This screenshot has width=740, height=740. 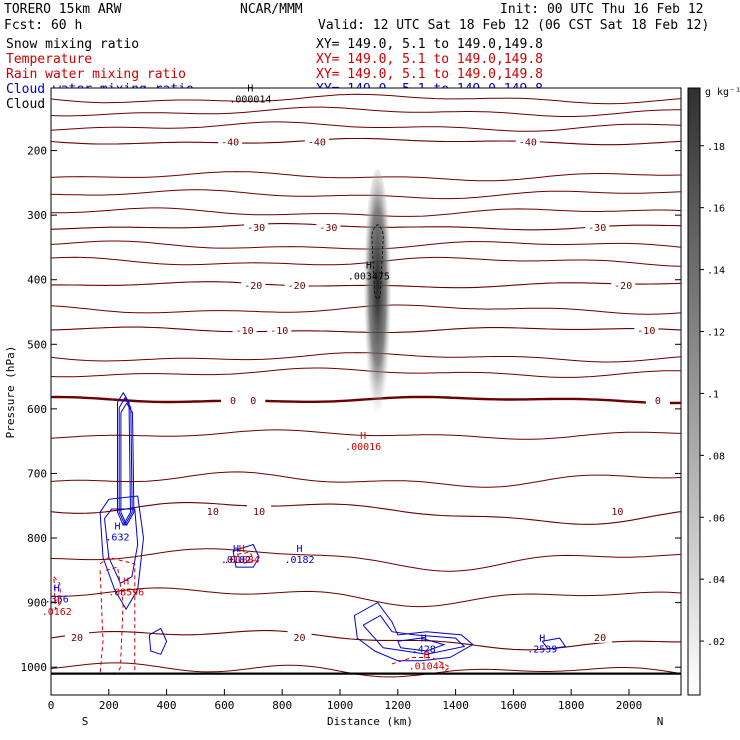 What do you see at coordinates (716, 518) in the screenshot?
I see `colorbar-tick-label: .06` at bounding box center [716, 518].